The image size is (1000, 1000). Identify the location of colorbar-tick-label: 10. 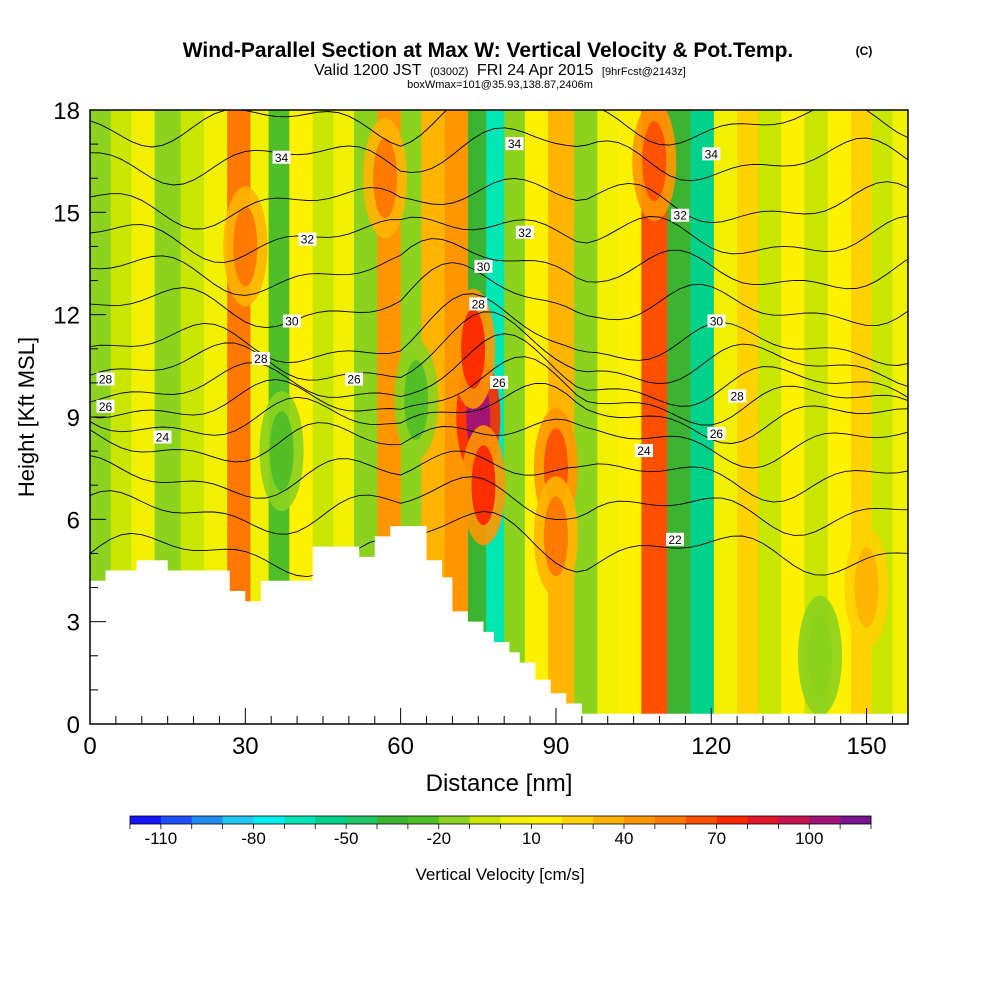
(531, 838).